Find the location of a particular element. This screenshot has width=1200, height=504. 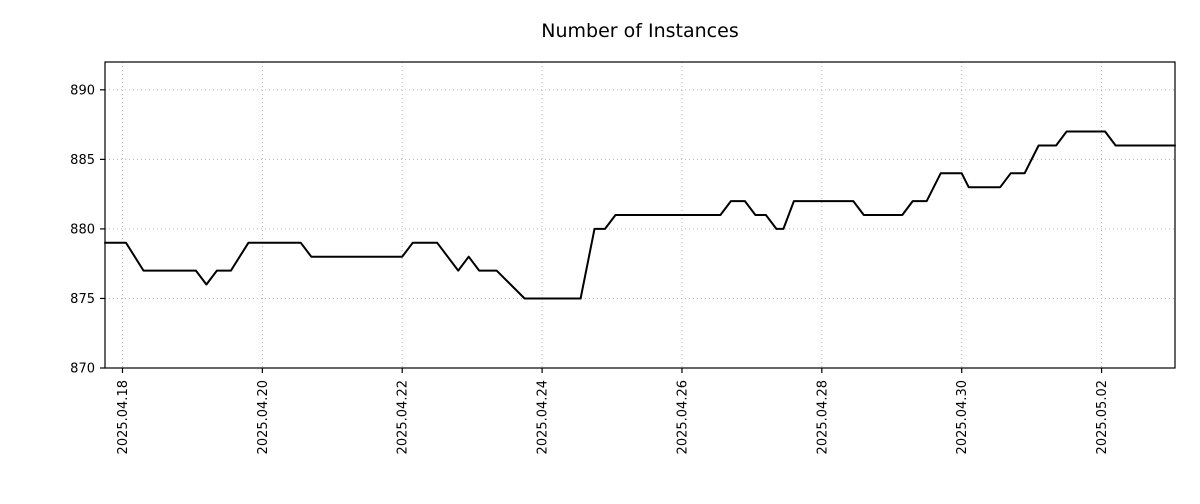

x-tick-label: 2025.04.26 is located at coordinates (682, 417).